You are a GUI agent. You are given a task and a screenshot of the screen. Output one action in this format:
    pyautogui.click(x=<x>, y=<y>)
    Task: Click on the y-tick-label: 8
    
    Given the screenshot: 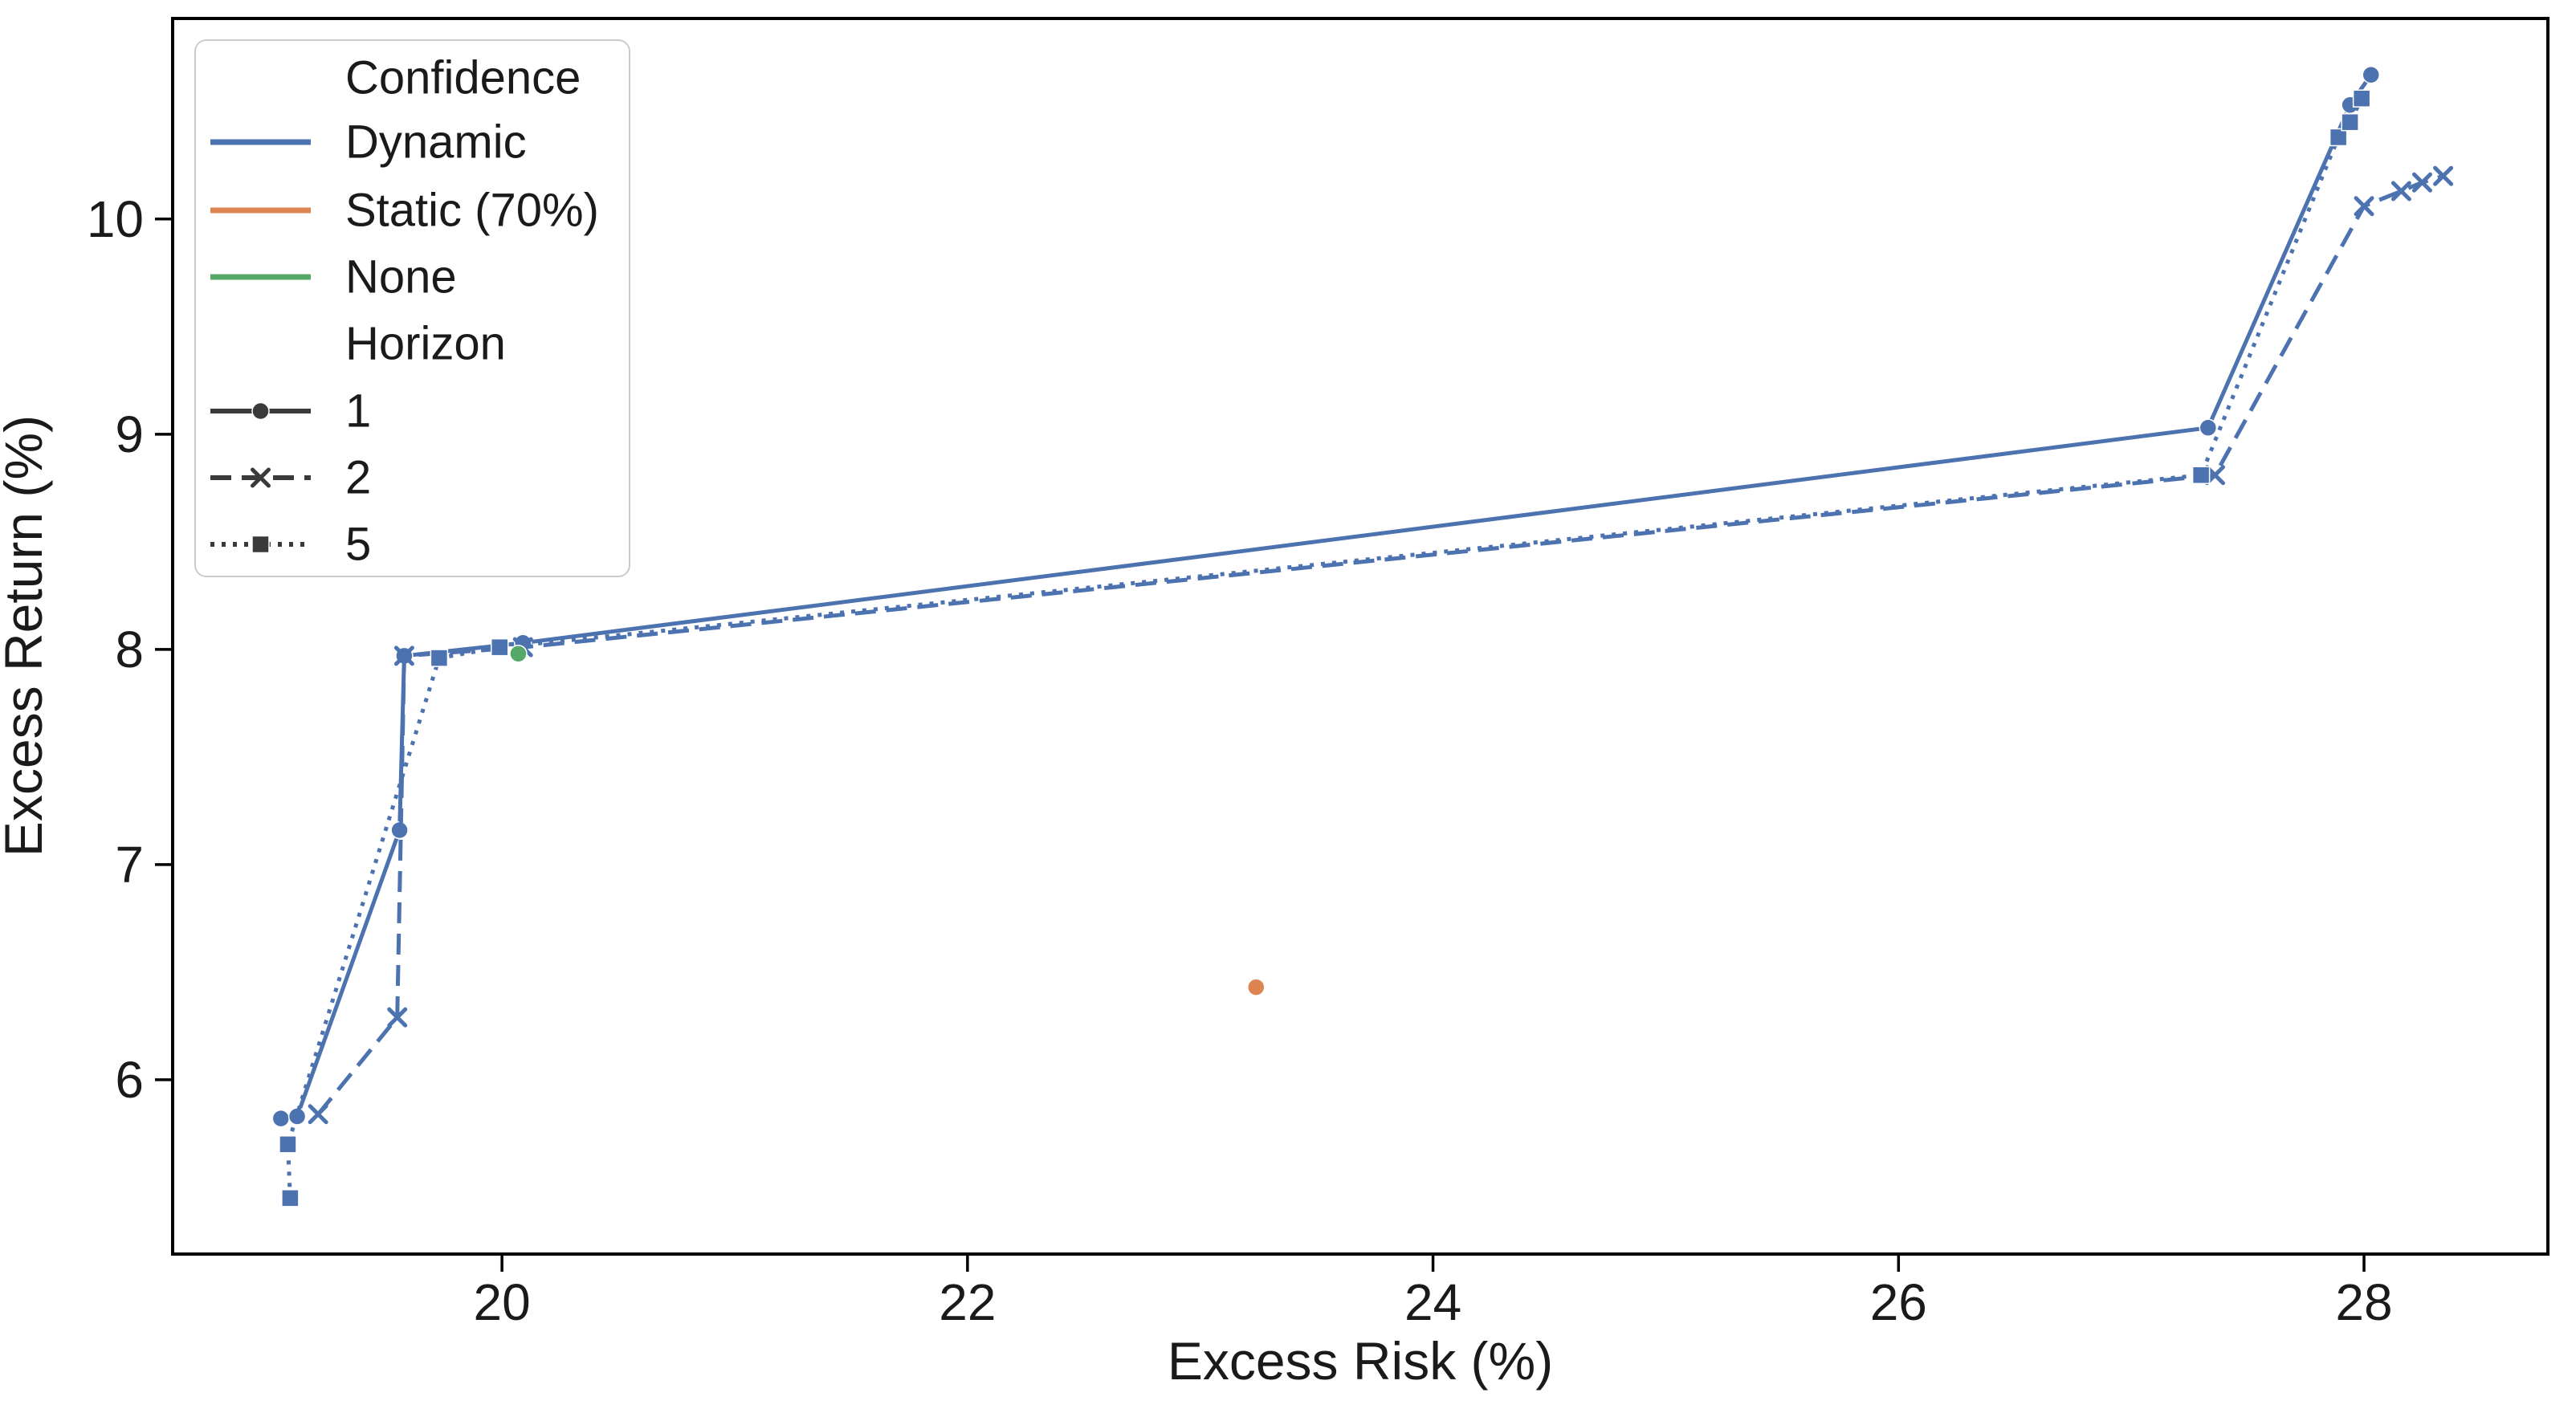 What is the action you would take?
    pyautogui.click(x=129, y=649)
    